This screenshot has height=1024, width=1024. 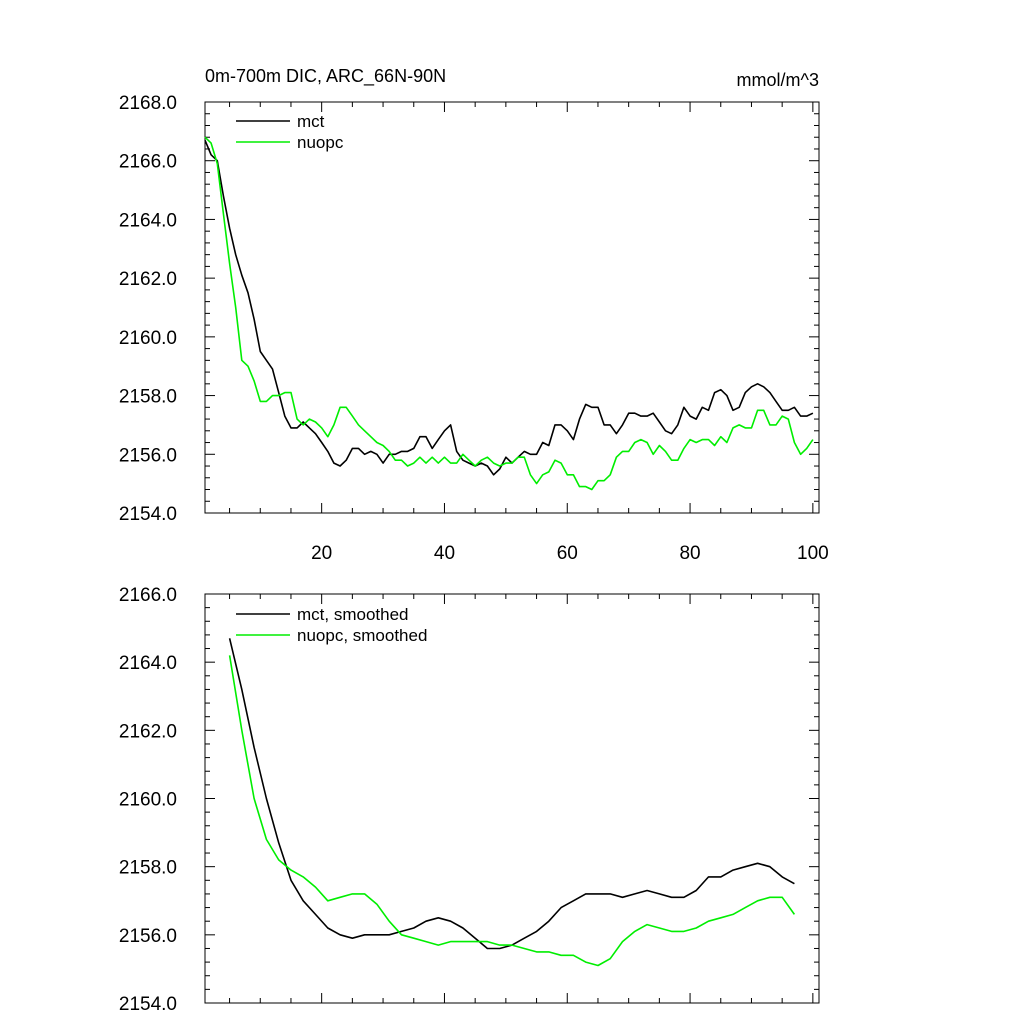 I want to click on bottom-legend-label: nuopc, smoothed, so click(x=362, y=635).